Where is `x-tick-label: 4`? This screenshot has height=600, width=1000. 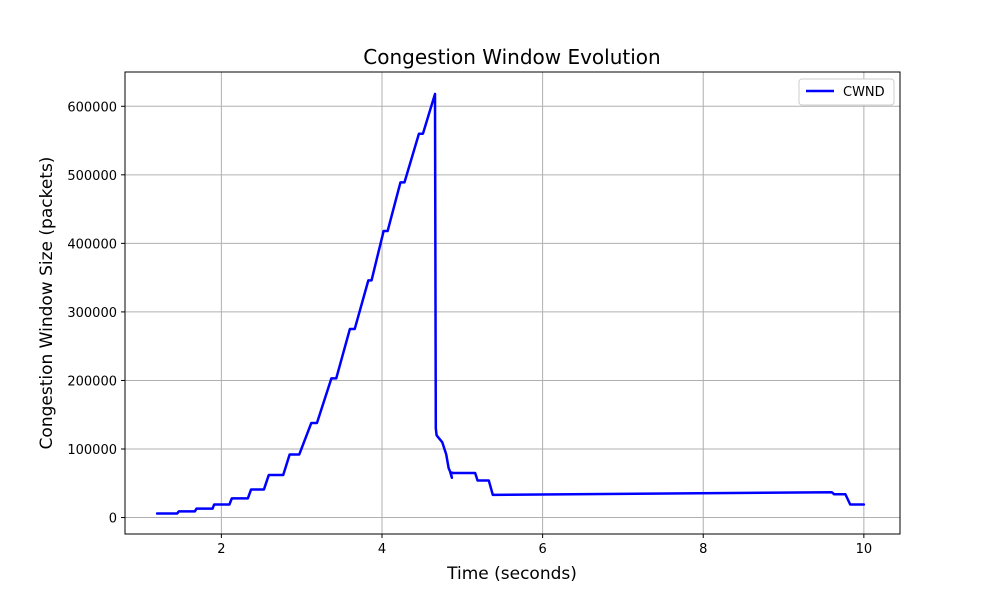 x-tick-label: 4 is located at coordinates (382, 549).